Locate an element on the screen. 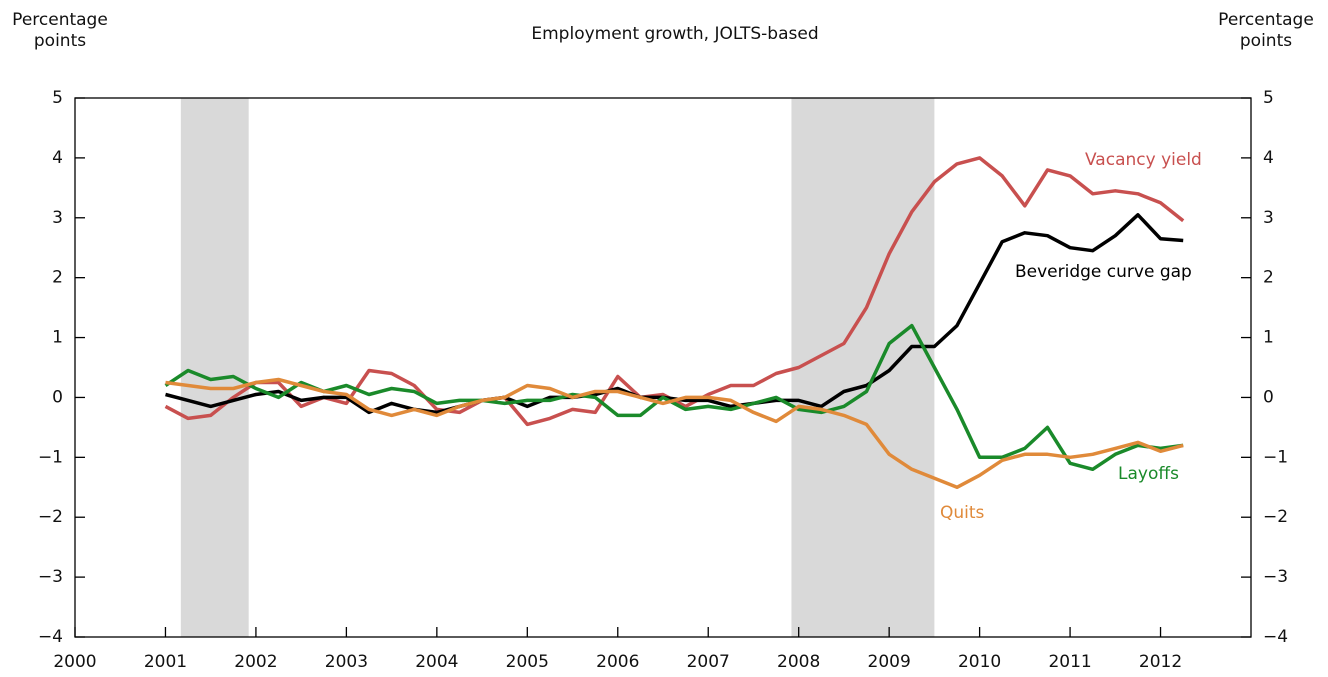  y-tick-label: −1 is located at coordinates (50, 457).